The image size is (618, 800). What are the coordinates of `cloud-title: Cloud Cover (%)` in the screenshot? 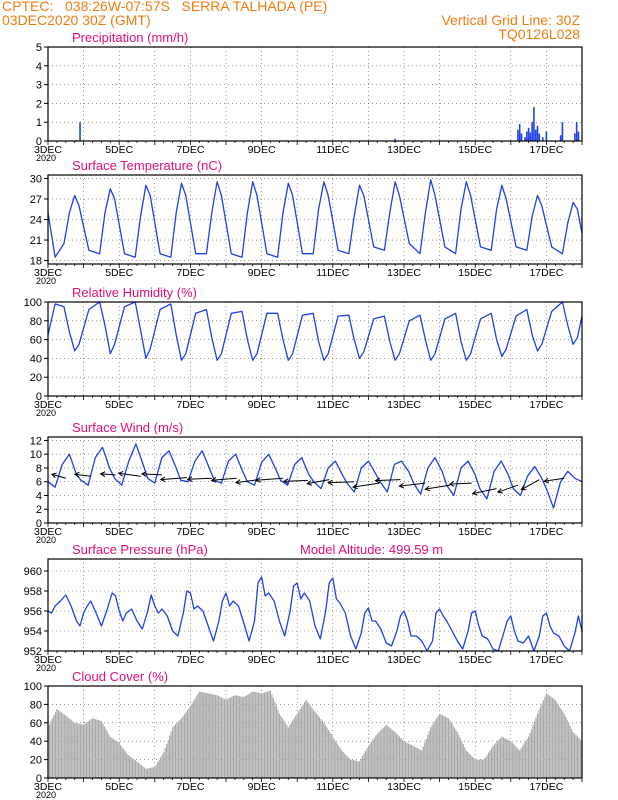 It's located at (120, 676).